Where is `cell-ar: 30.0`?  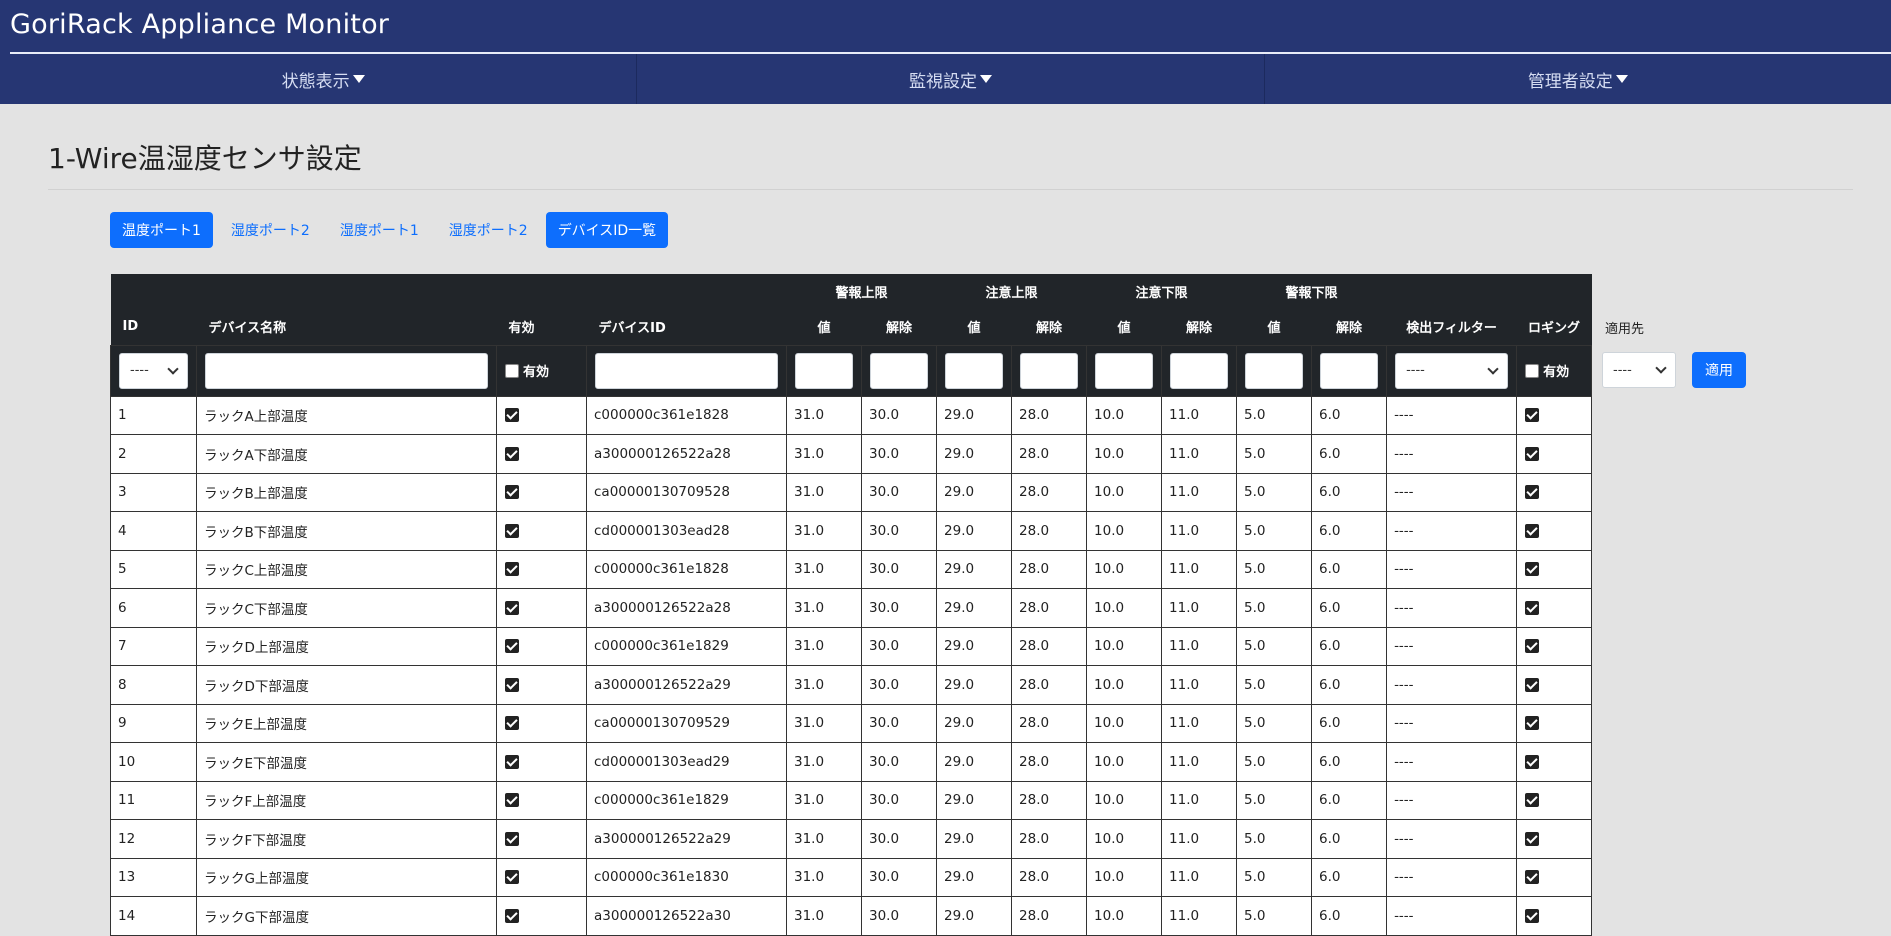 cell-ar: 30.0 is located at coordinates (899, 800).